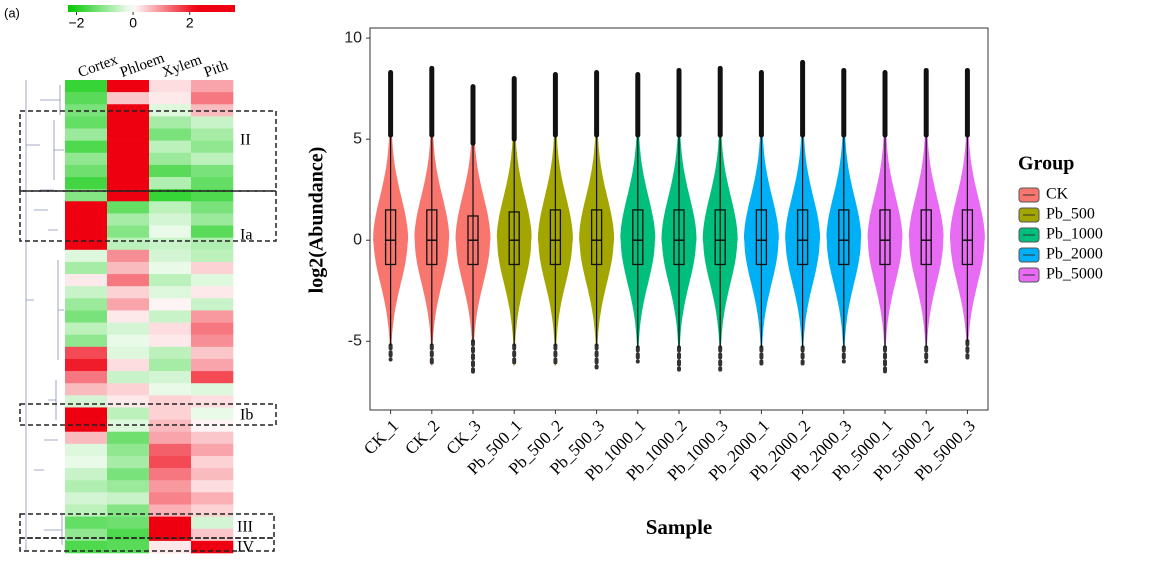  Describe the element at coordinates (245, 527) in the screenshot. I see `cluster-label: III` at that location.